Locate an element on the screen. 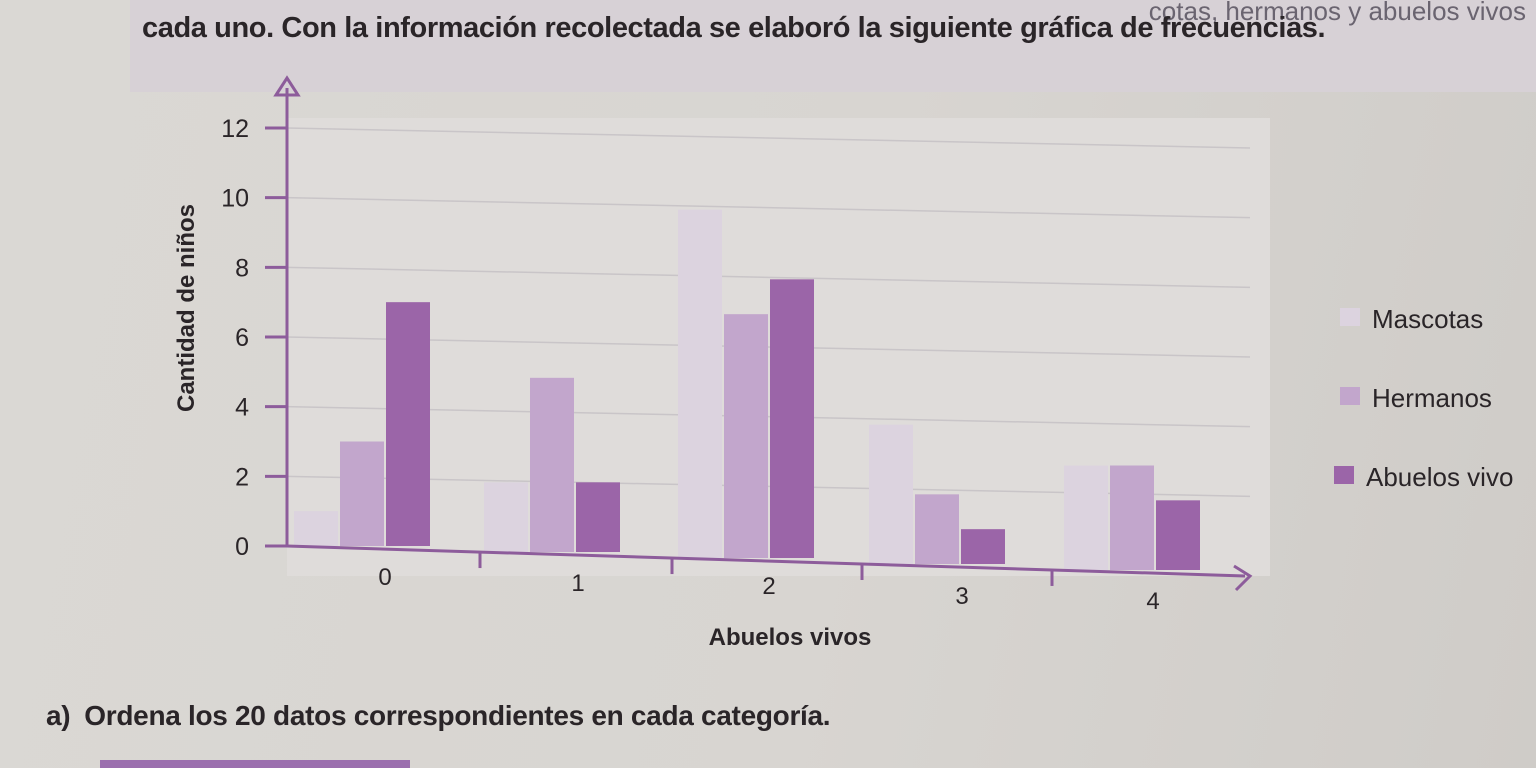  legend-swatch-hermanos is located at coordinates (1350, 396).